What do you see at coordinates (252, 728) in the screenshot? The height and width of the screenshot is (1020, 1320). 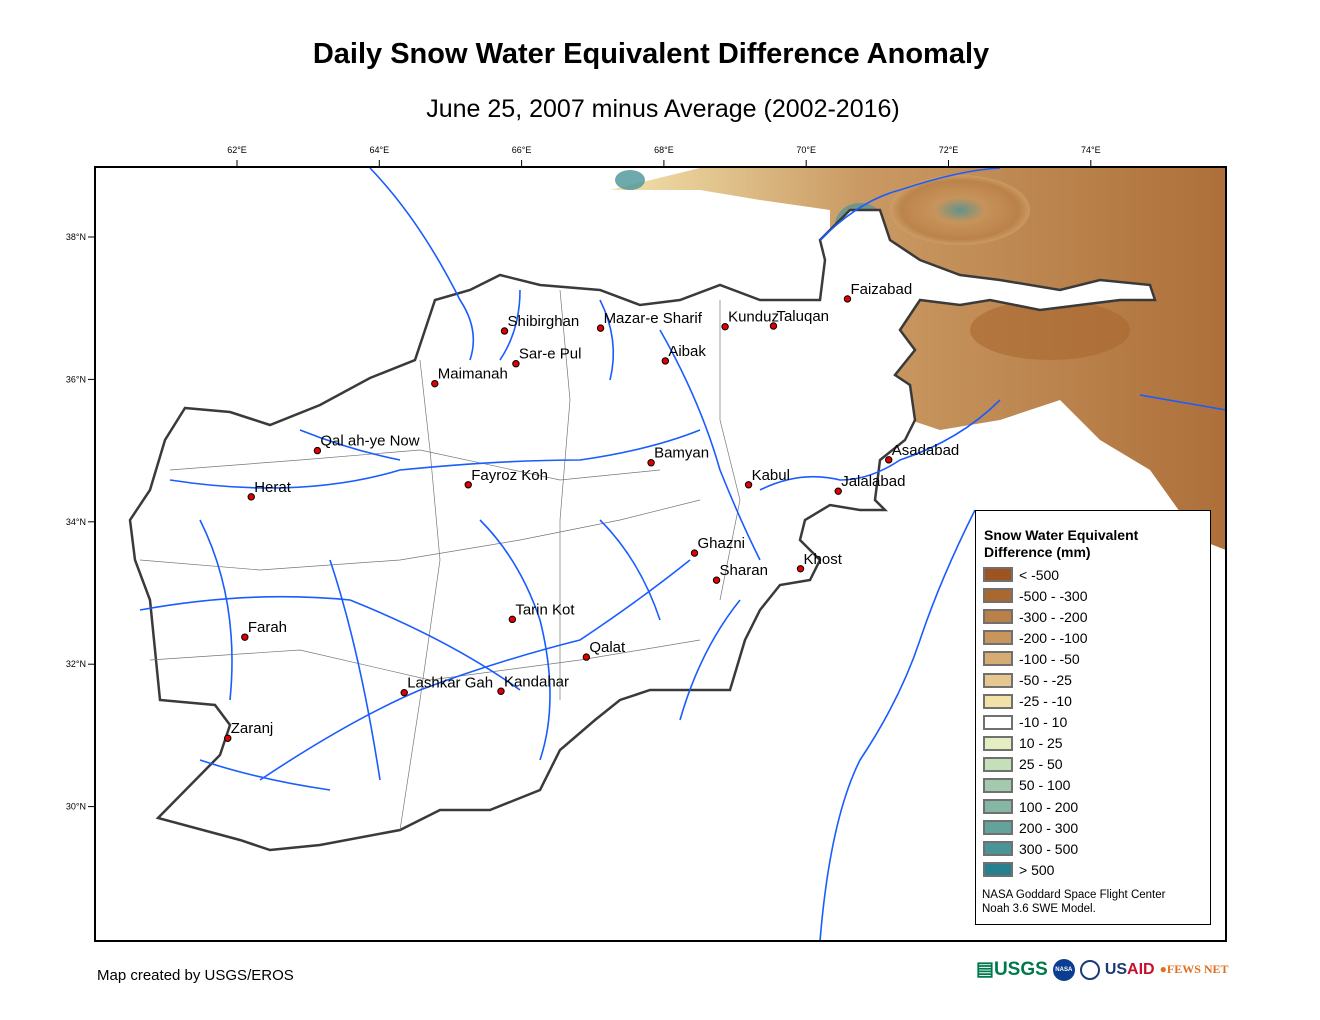 I see `city-label: Zaranj` at bounding box center [252, 728].